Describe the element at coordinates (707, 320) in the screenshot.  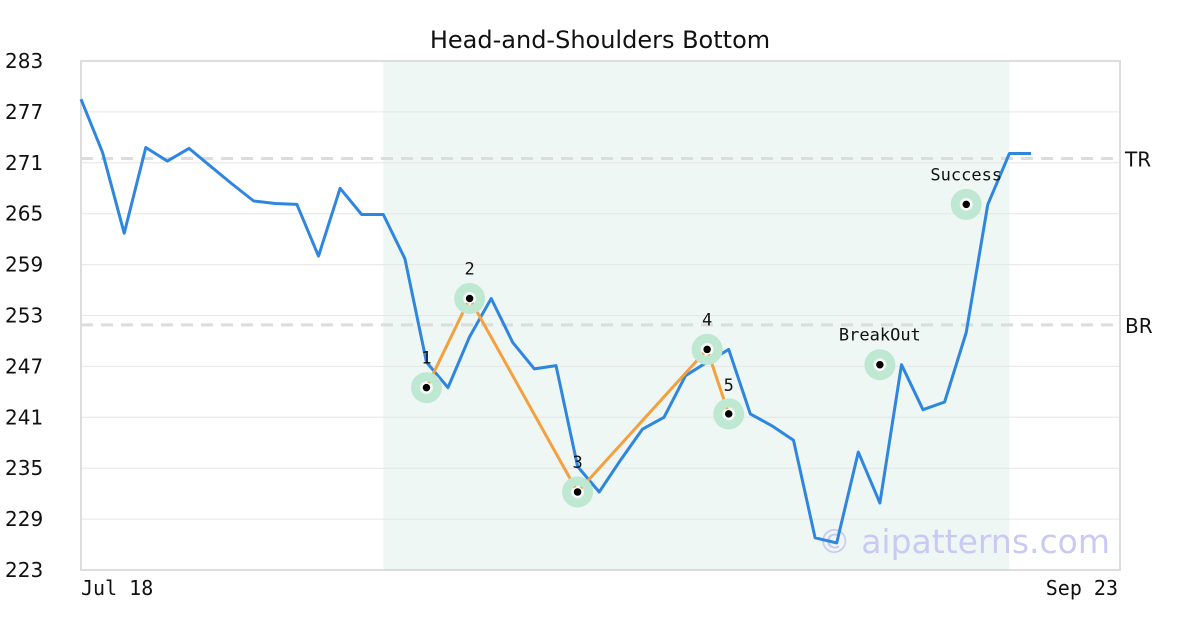
I see `pattern-point-marker-label: 4` at that location.